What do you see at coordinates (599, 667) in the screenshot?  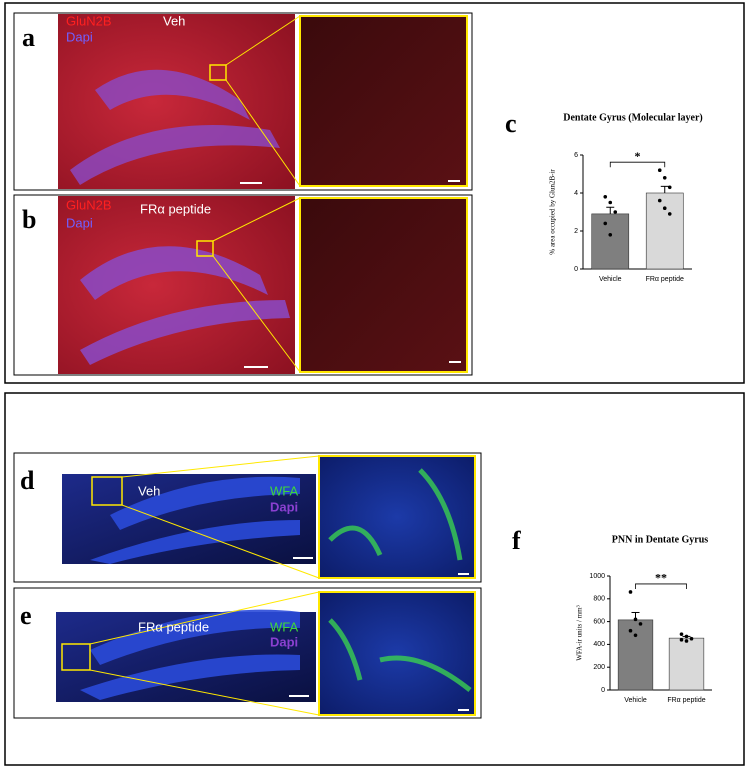 I see `y-tick-label: 200` at bounding box center [599, 667].